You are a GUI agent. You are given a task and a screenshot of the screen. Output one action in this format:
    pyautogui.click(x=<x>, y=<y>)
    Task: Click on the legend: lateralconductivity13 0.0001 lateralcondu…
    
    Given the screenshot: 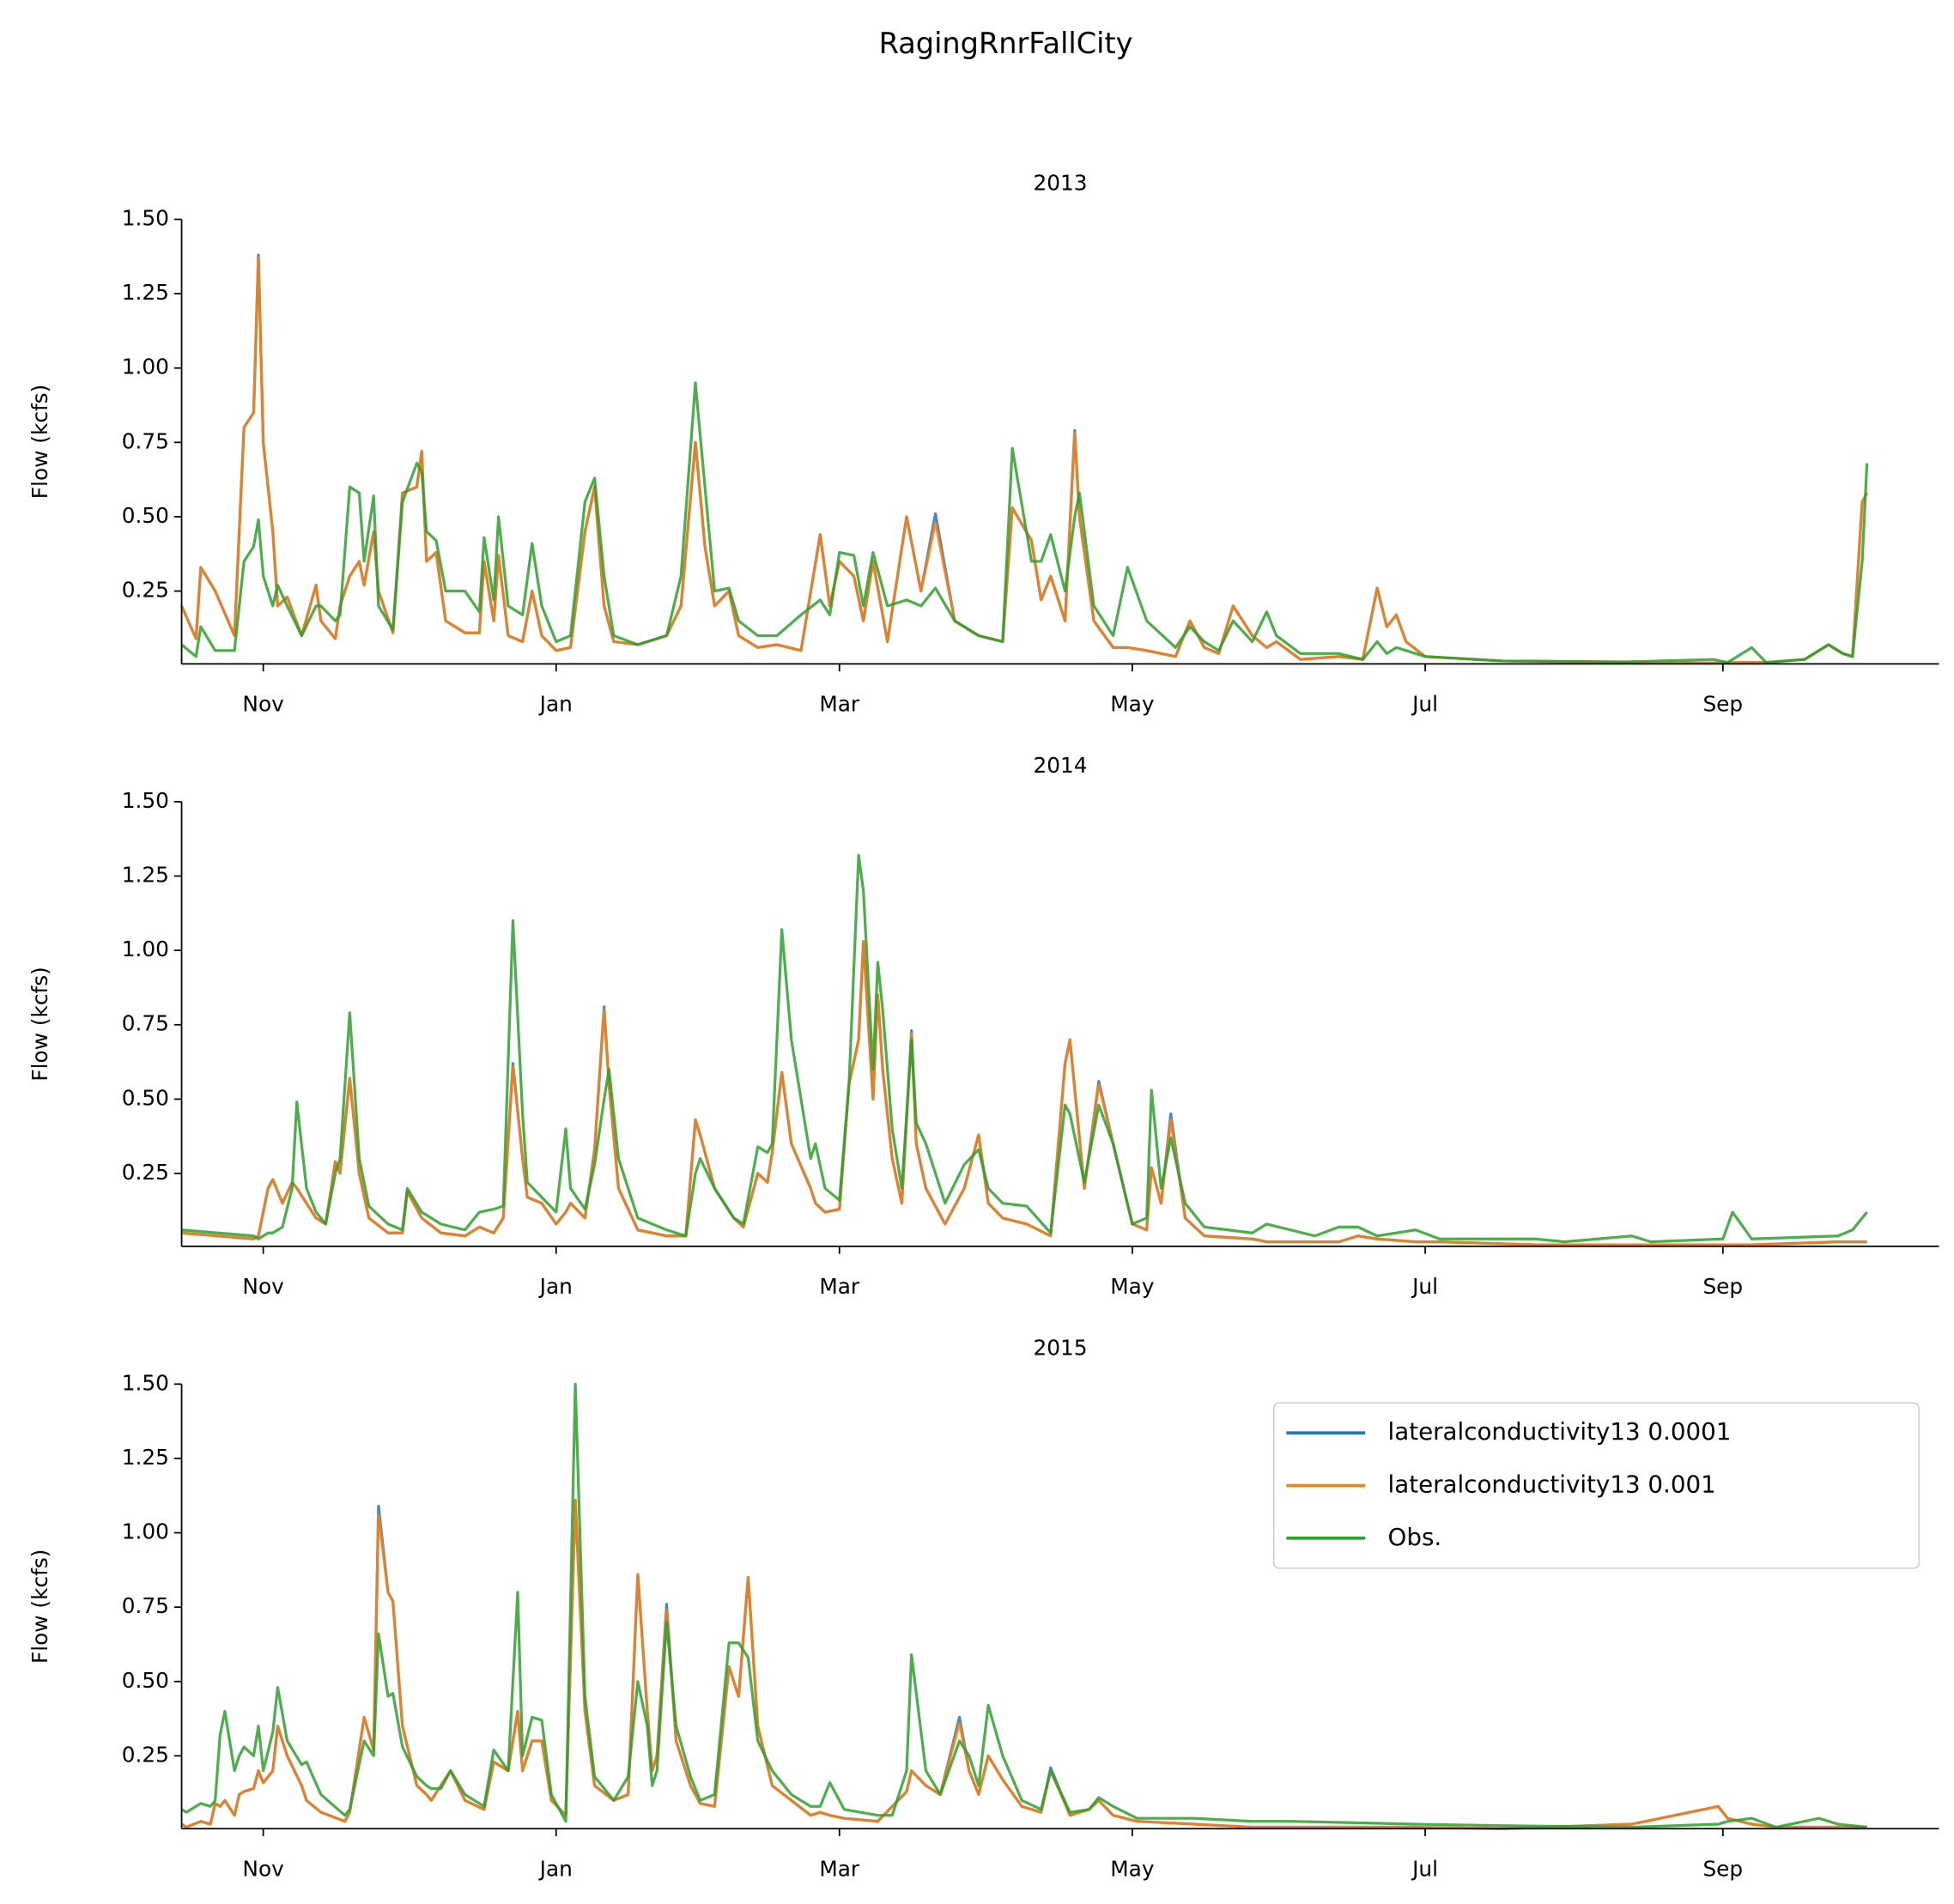 What is the action you would take?
    pyautogui.click(x=1596, y=1486)
    